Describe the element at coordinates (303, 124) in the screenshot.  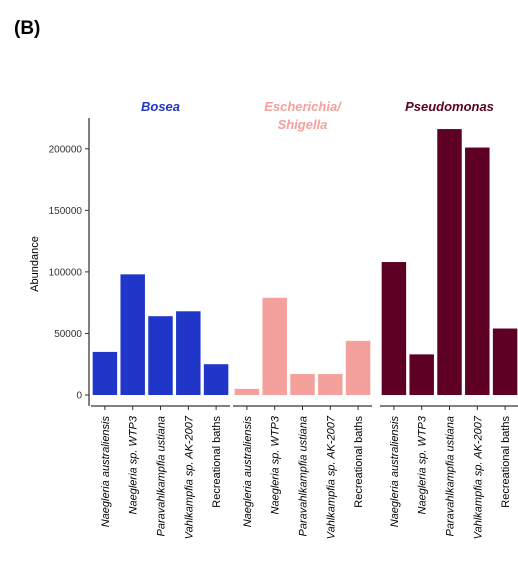
I see `facet-title: Shigella` at that location.